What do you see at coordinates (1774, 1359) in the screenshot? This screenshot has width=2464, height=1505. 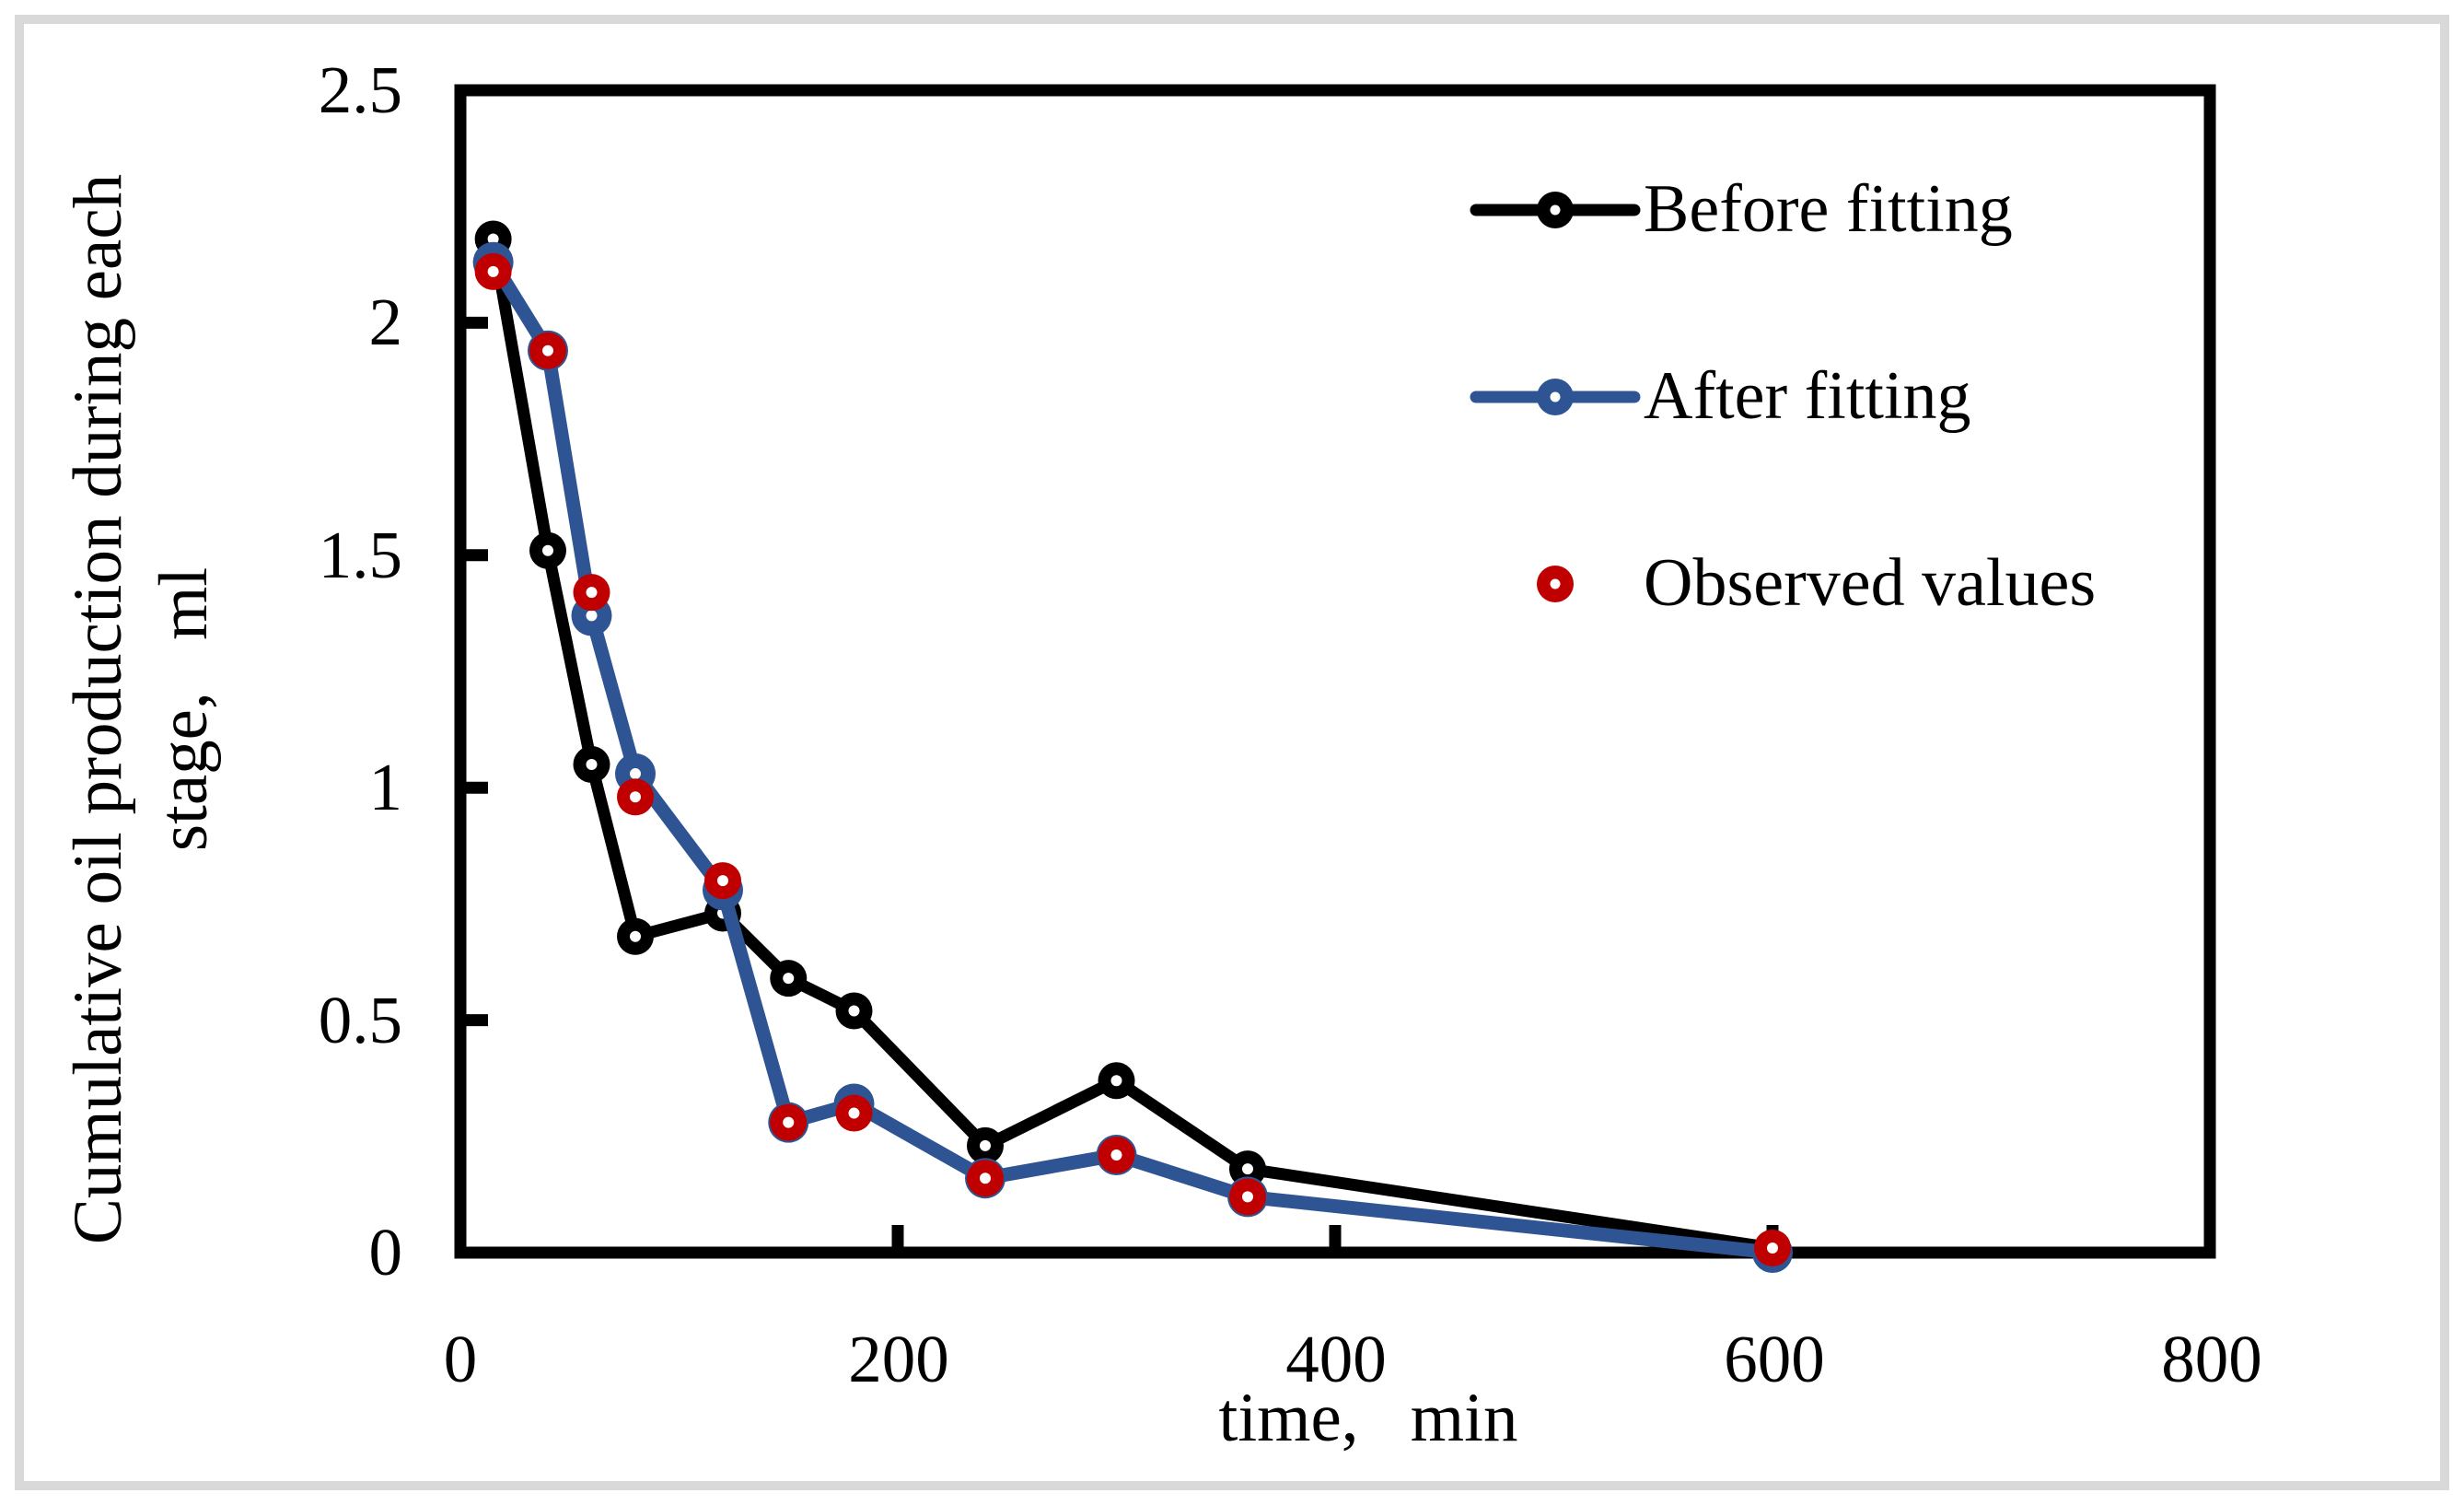 I see `x-tick-label: 600` at bounding box center [1774, 1359].